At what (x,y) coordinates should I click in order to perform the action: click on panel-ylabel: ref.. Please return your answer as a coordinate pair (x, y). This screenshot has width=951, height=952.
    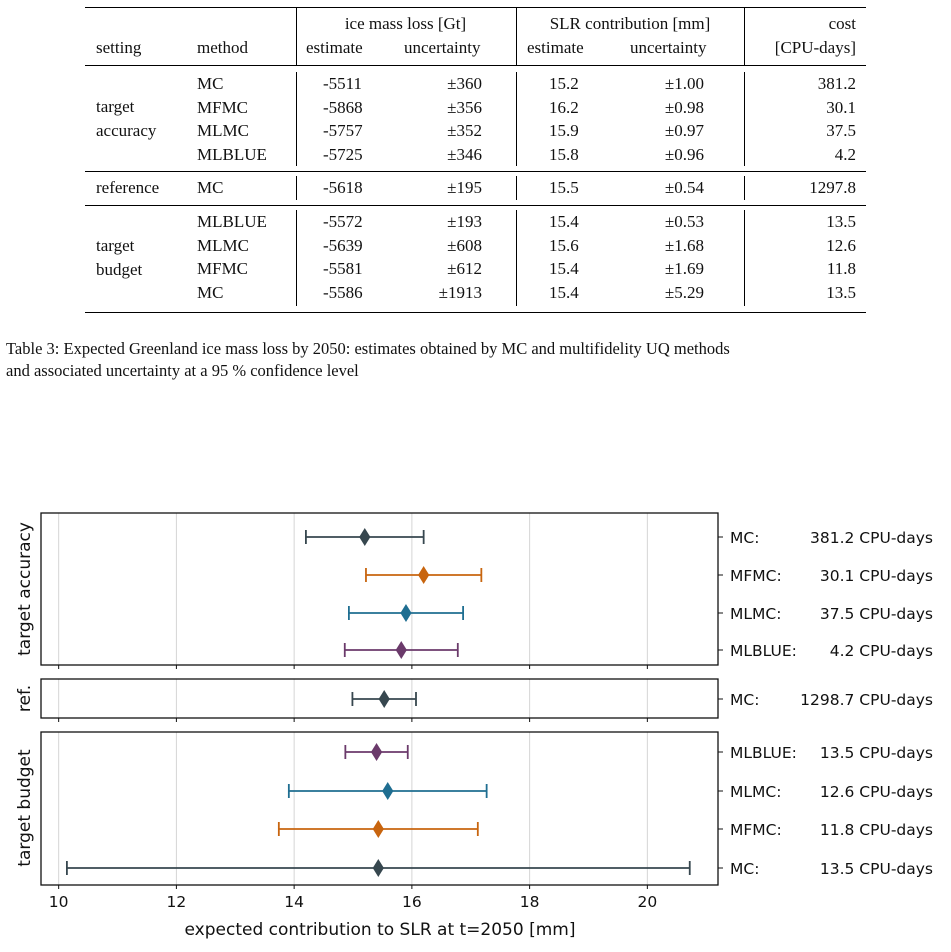
    Looking at the image, I should click on (25, 698).